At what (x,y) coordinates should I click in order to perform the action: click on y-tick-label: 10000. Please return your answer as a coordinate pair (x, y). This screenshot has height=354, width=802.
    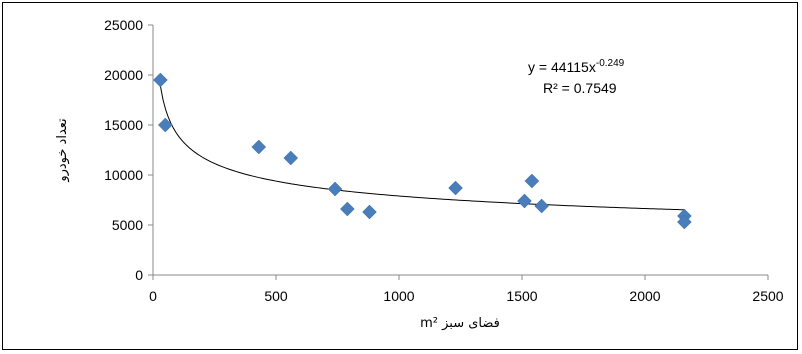
    Looking at the image, I should click on (123, 175).